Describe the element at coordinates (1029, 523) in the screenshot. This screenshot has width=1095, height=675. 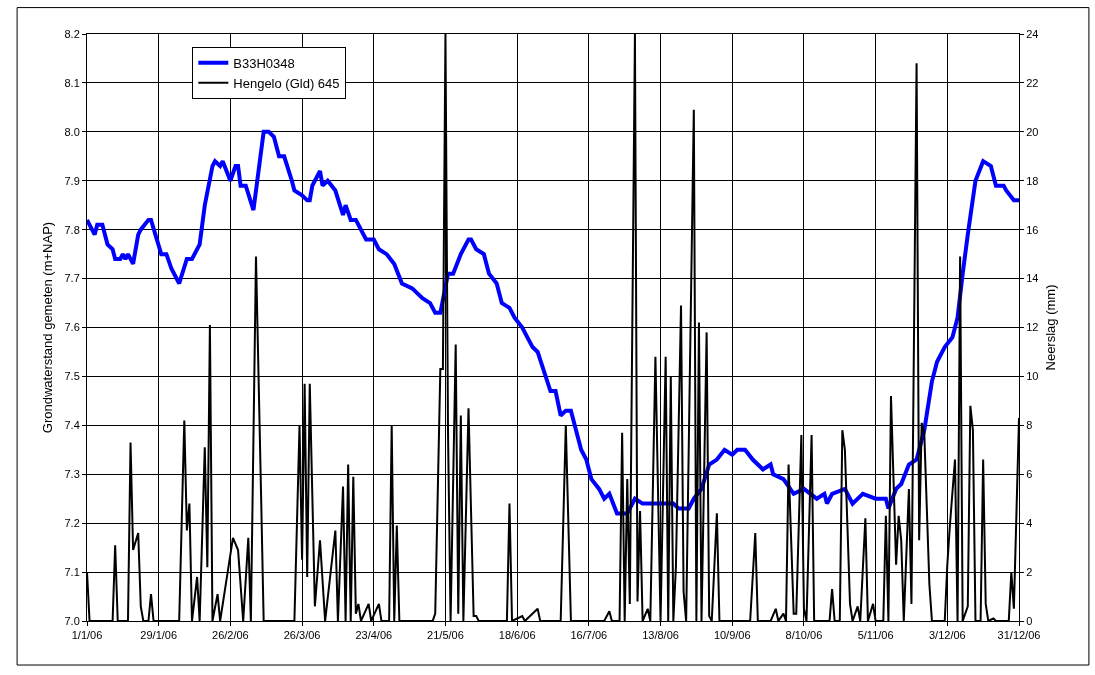
I see `y2-tick-label: 4` at that location.